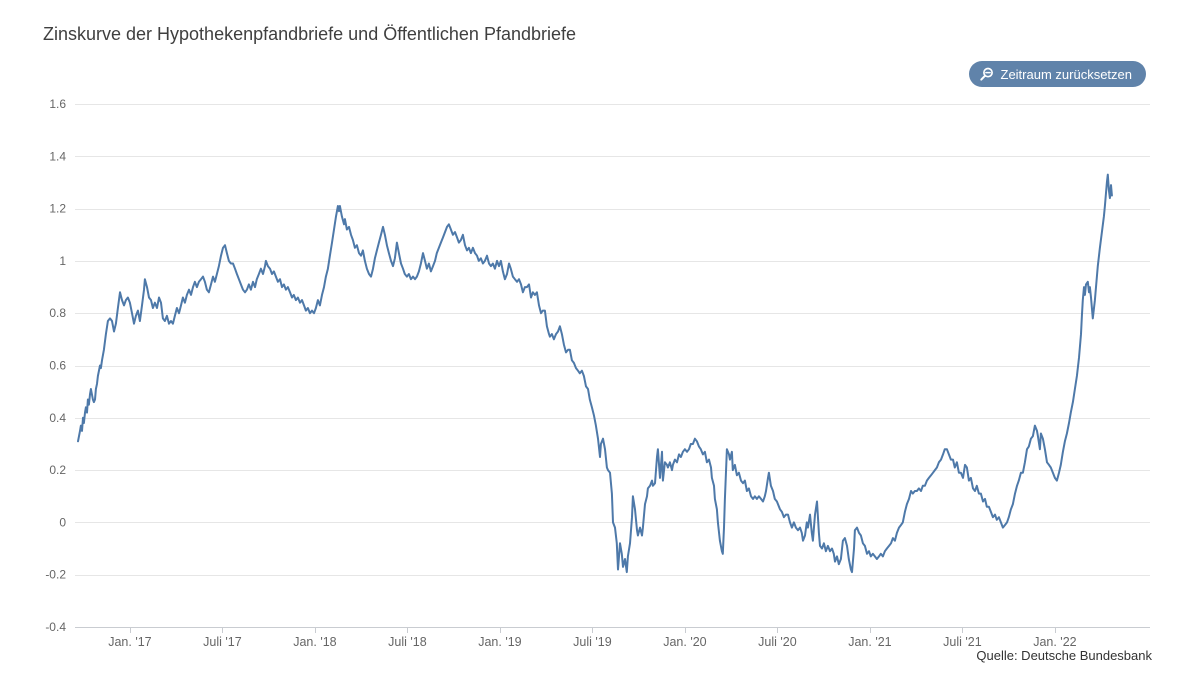 Image resolution: width=1200 pixels, height=675 pixels. What do you see at coordinates (1054, 642) in the screenshot?
I see `x-axis-tick-label: Jan. '22` at bounding box center [1054, 642].